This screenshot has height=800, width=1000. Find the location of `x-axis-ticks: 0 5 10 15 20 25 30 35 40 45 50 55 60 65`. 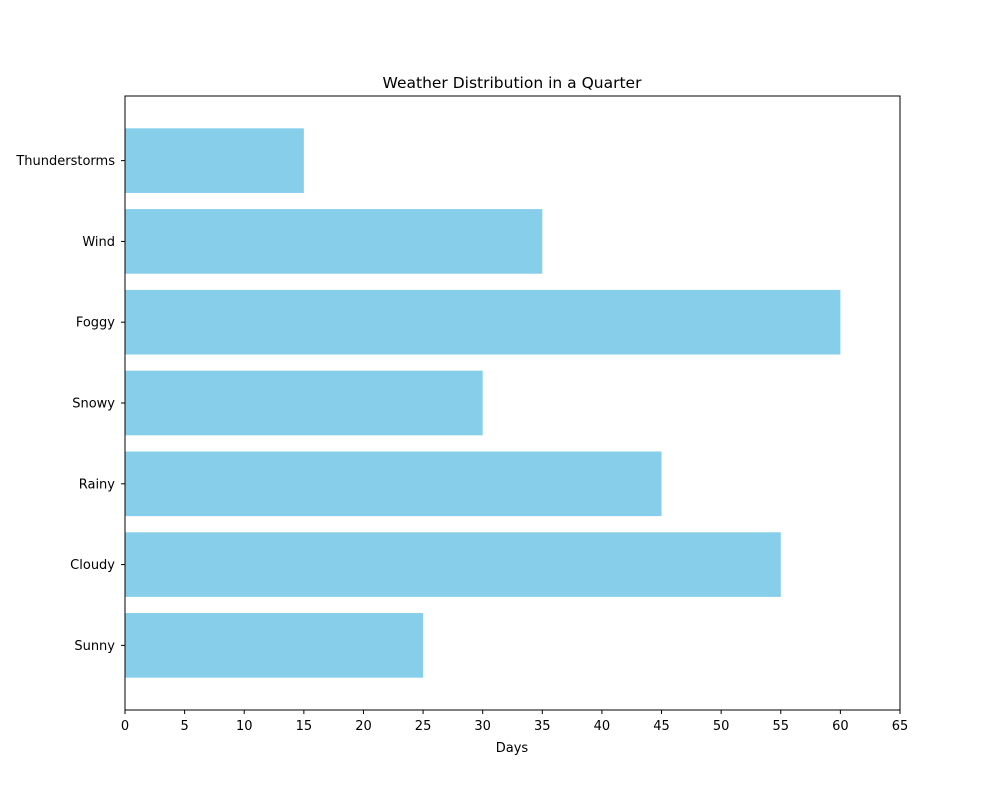

x-axis-ticks: 0 5 10 15 20 25 30 35 40 45 50 55 60 65 is located at coordinates (514, 722).